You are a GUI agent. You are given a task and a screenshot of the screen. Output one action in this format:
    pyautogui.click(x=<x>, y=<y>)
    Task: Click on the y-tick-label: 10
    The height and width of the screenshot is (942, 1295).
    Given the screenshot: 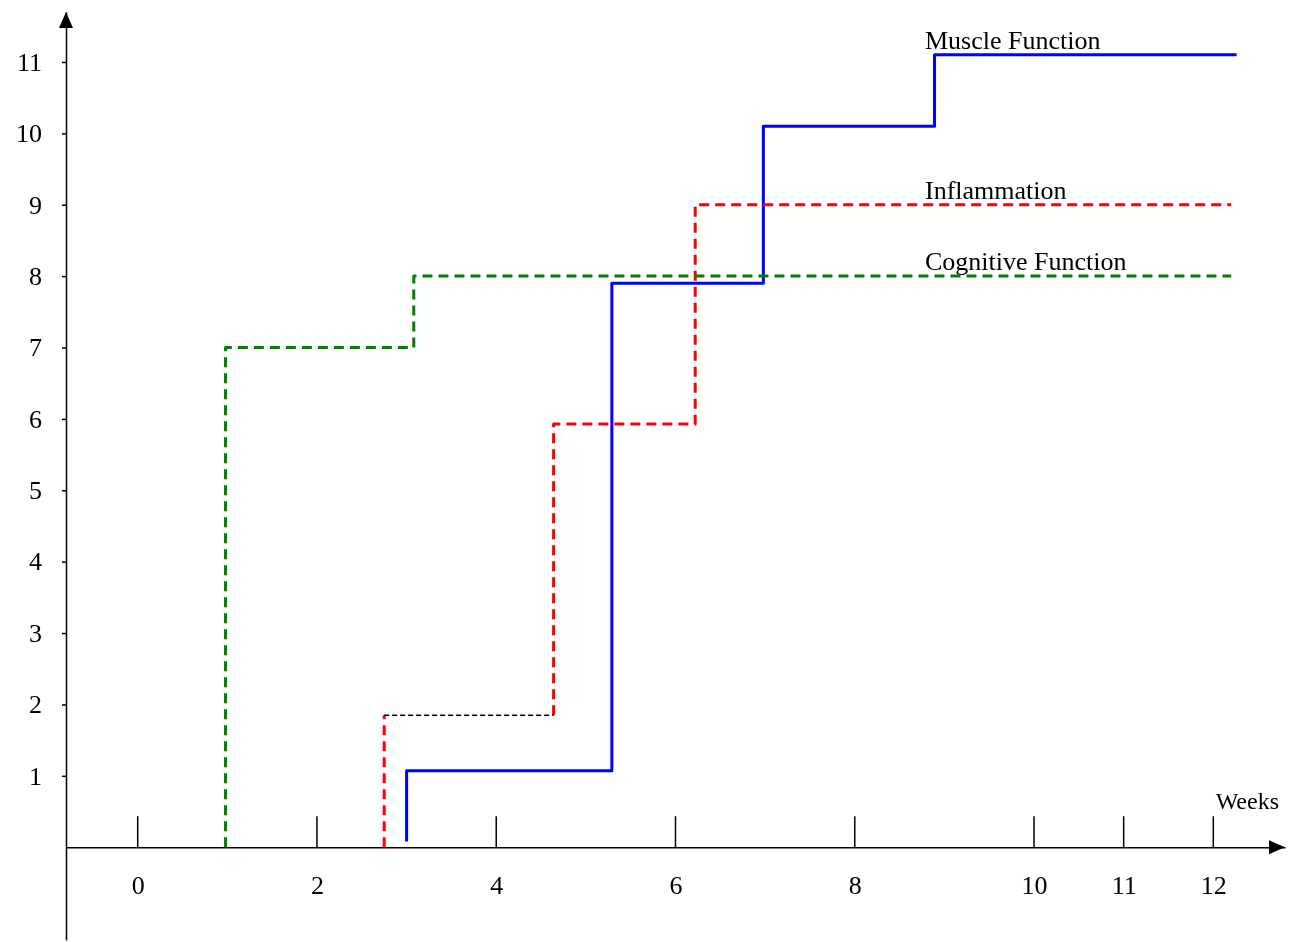 What is the action you would take?
    pyautogui.click(x=29, y=134)
    